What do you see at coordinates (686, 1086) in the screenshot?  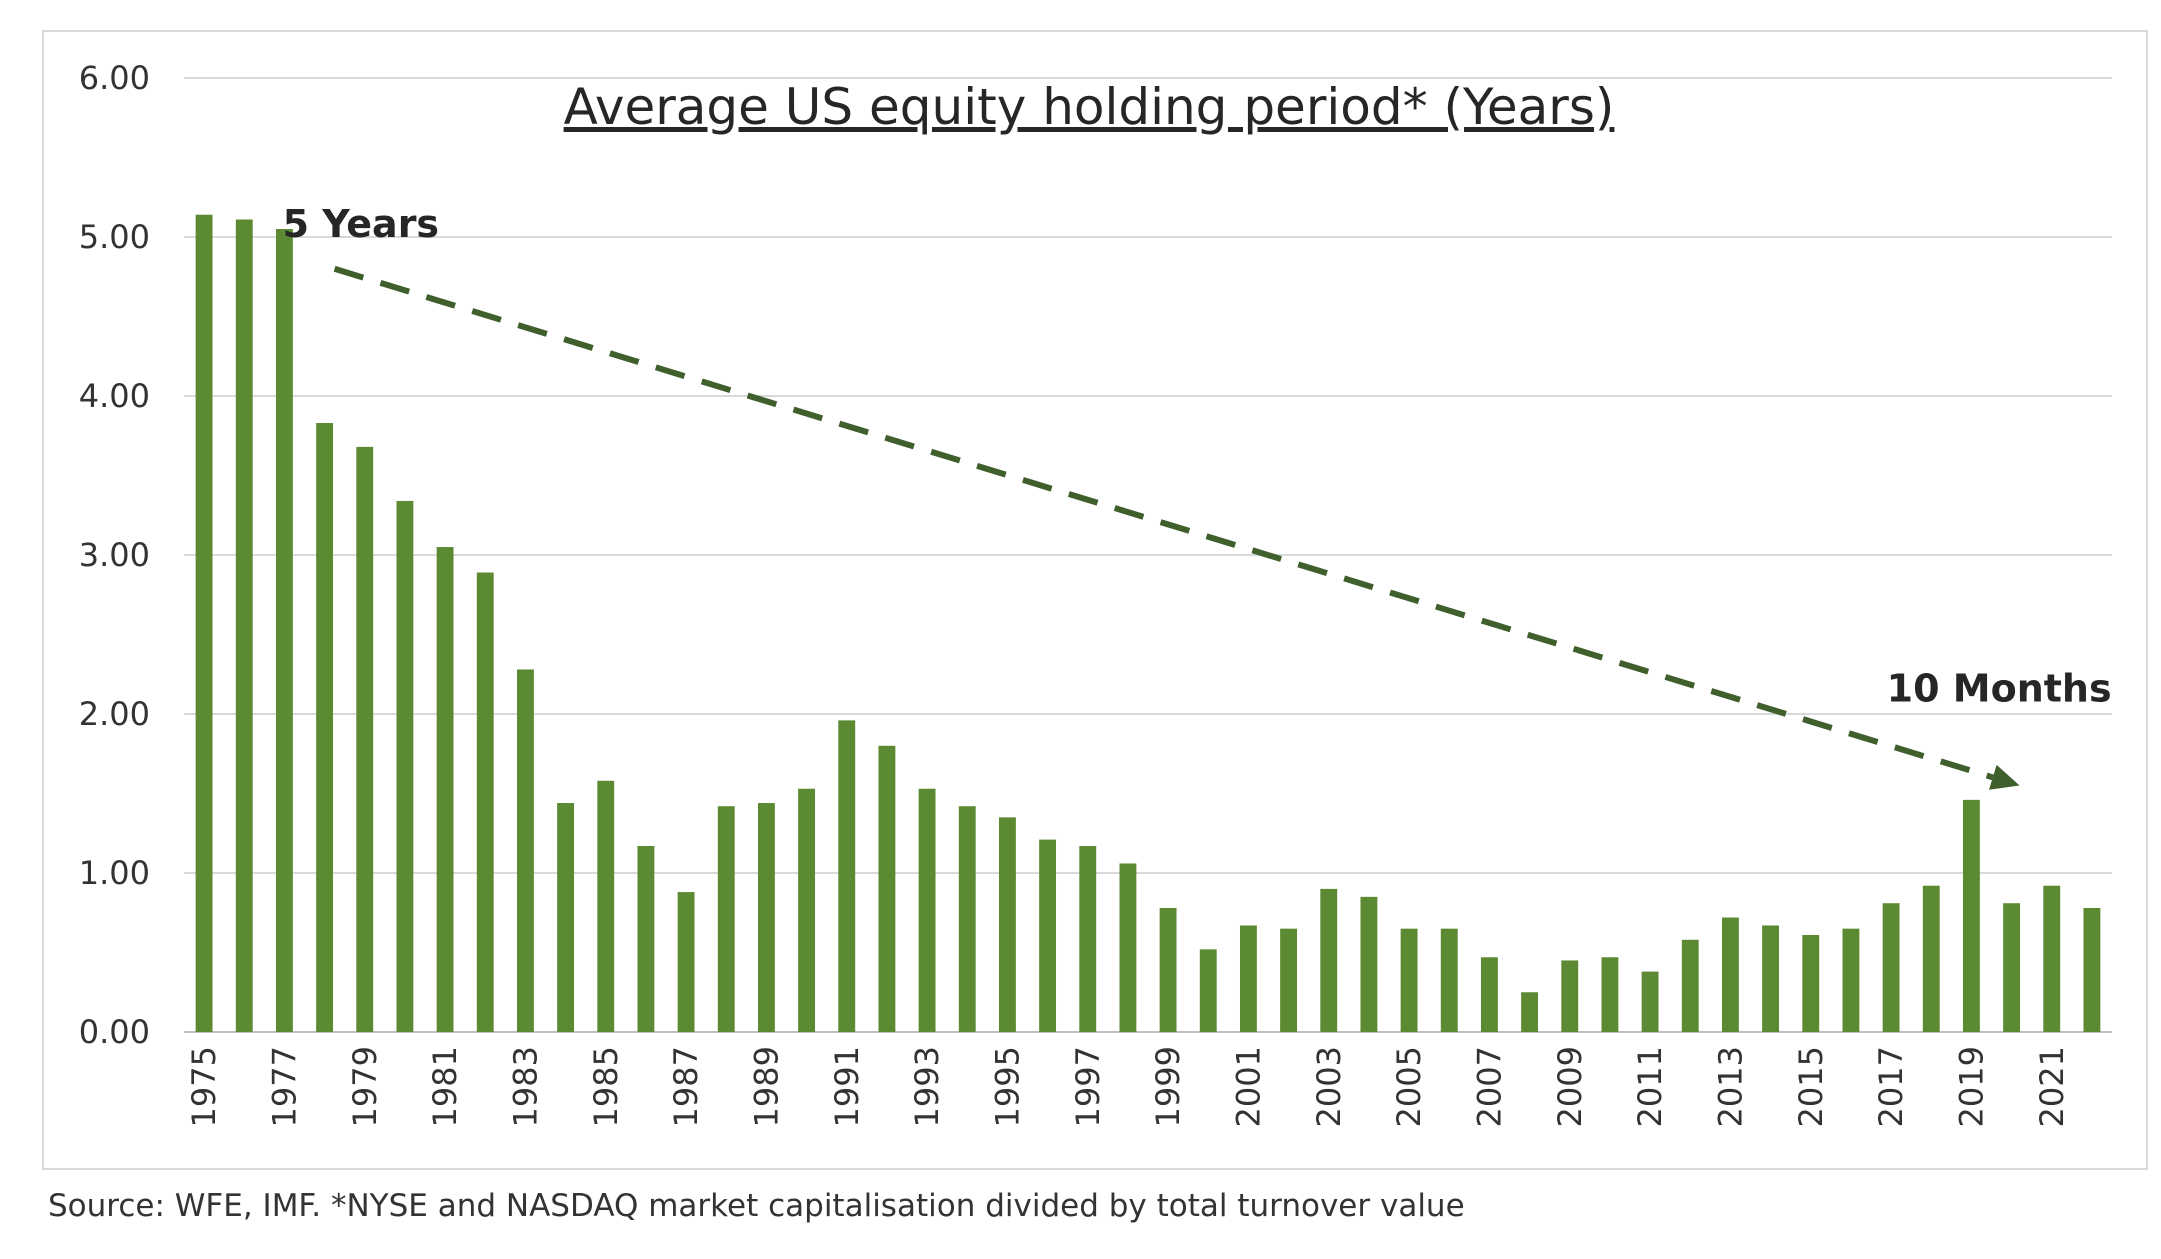 I see `x-tick-label: 1987` at bounding box center [686, 1086].